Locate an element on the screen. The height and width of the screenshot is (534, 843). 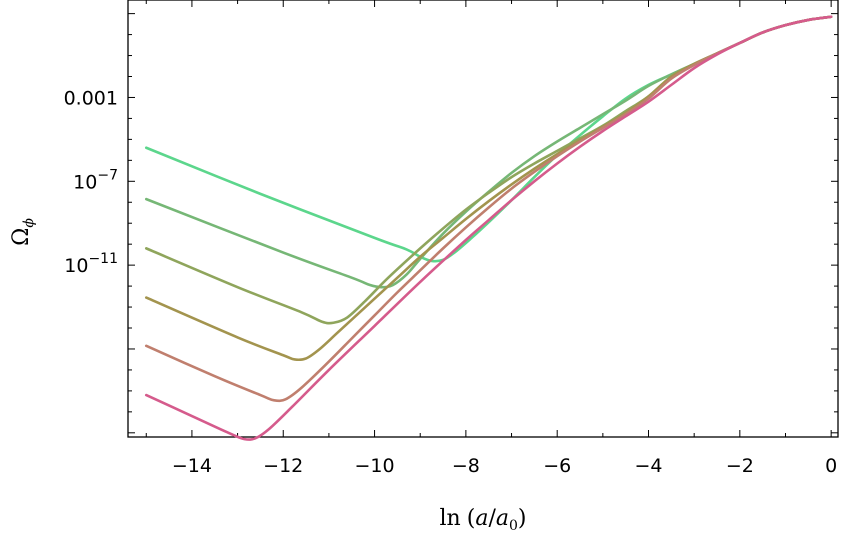
y-tick-label: 0.001 is located at coordinates (91, 98).